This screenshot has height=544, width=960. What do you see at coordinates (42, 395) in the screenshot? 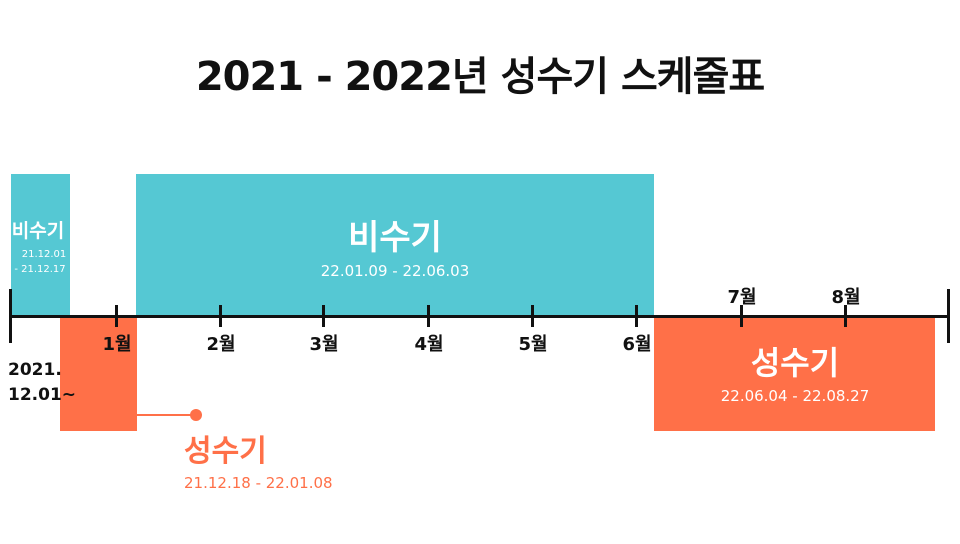
I see `start-label-date: 12.01~` at bounding box center [42, 395].